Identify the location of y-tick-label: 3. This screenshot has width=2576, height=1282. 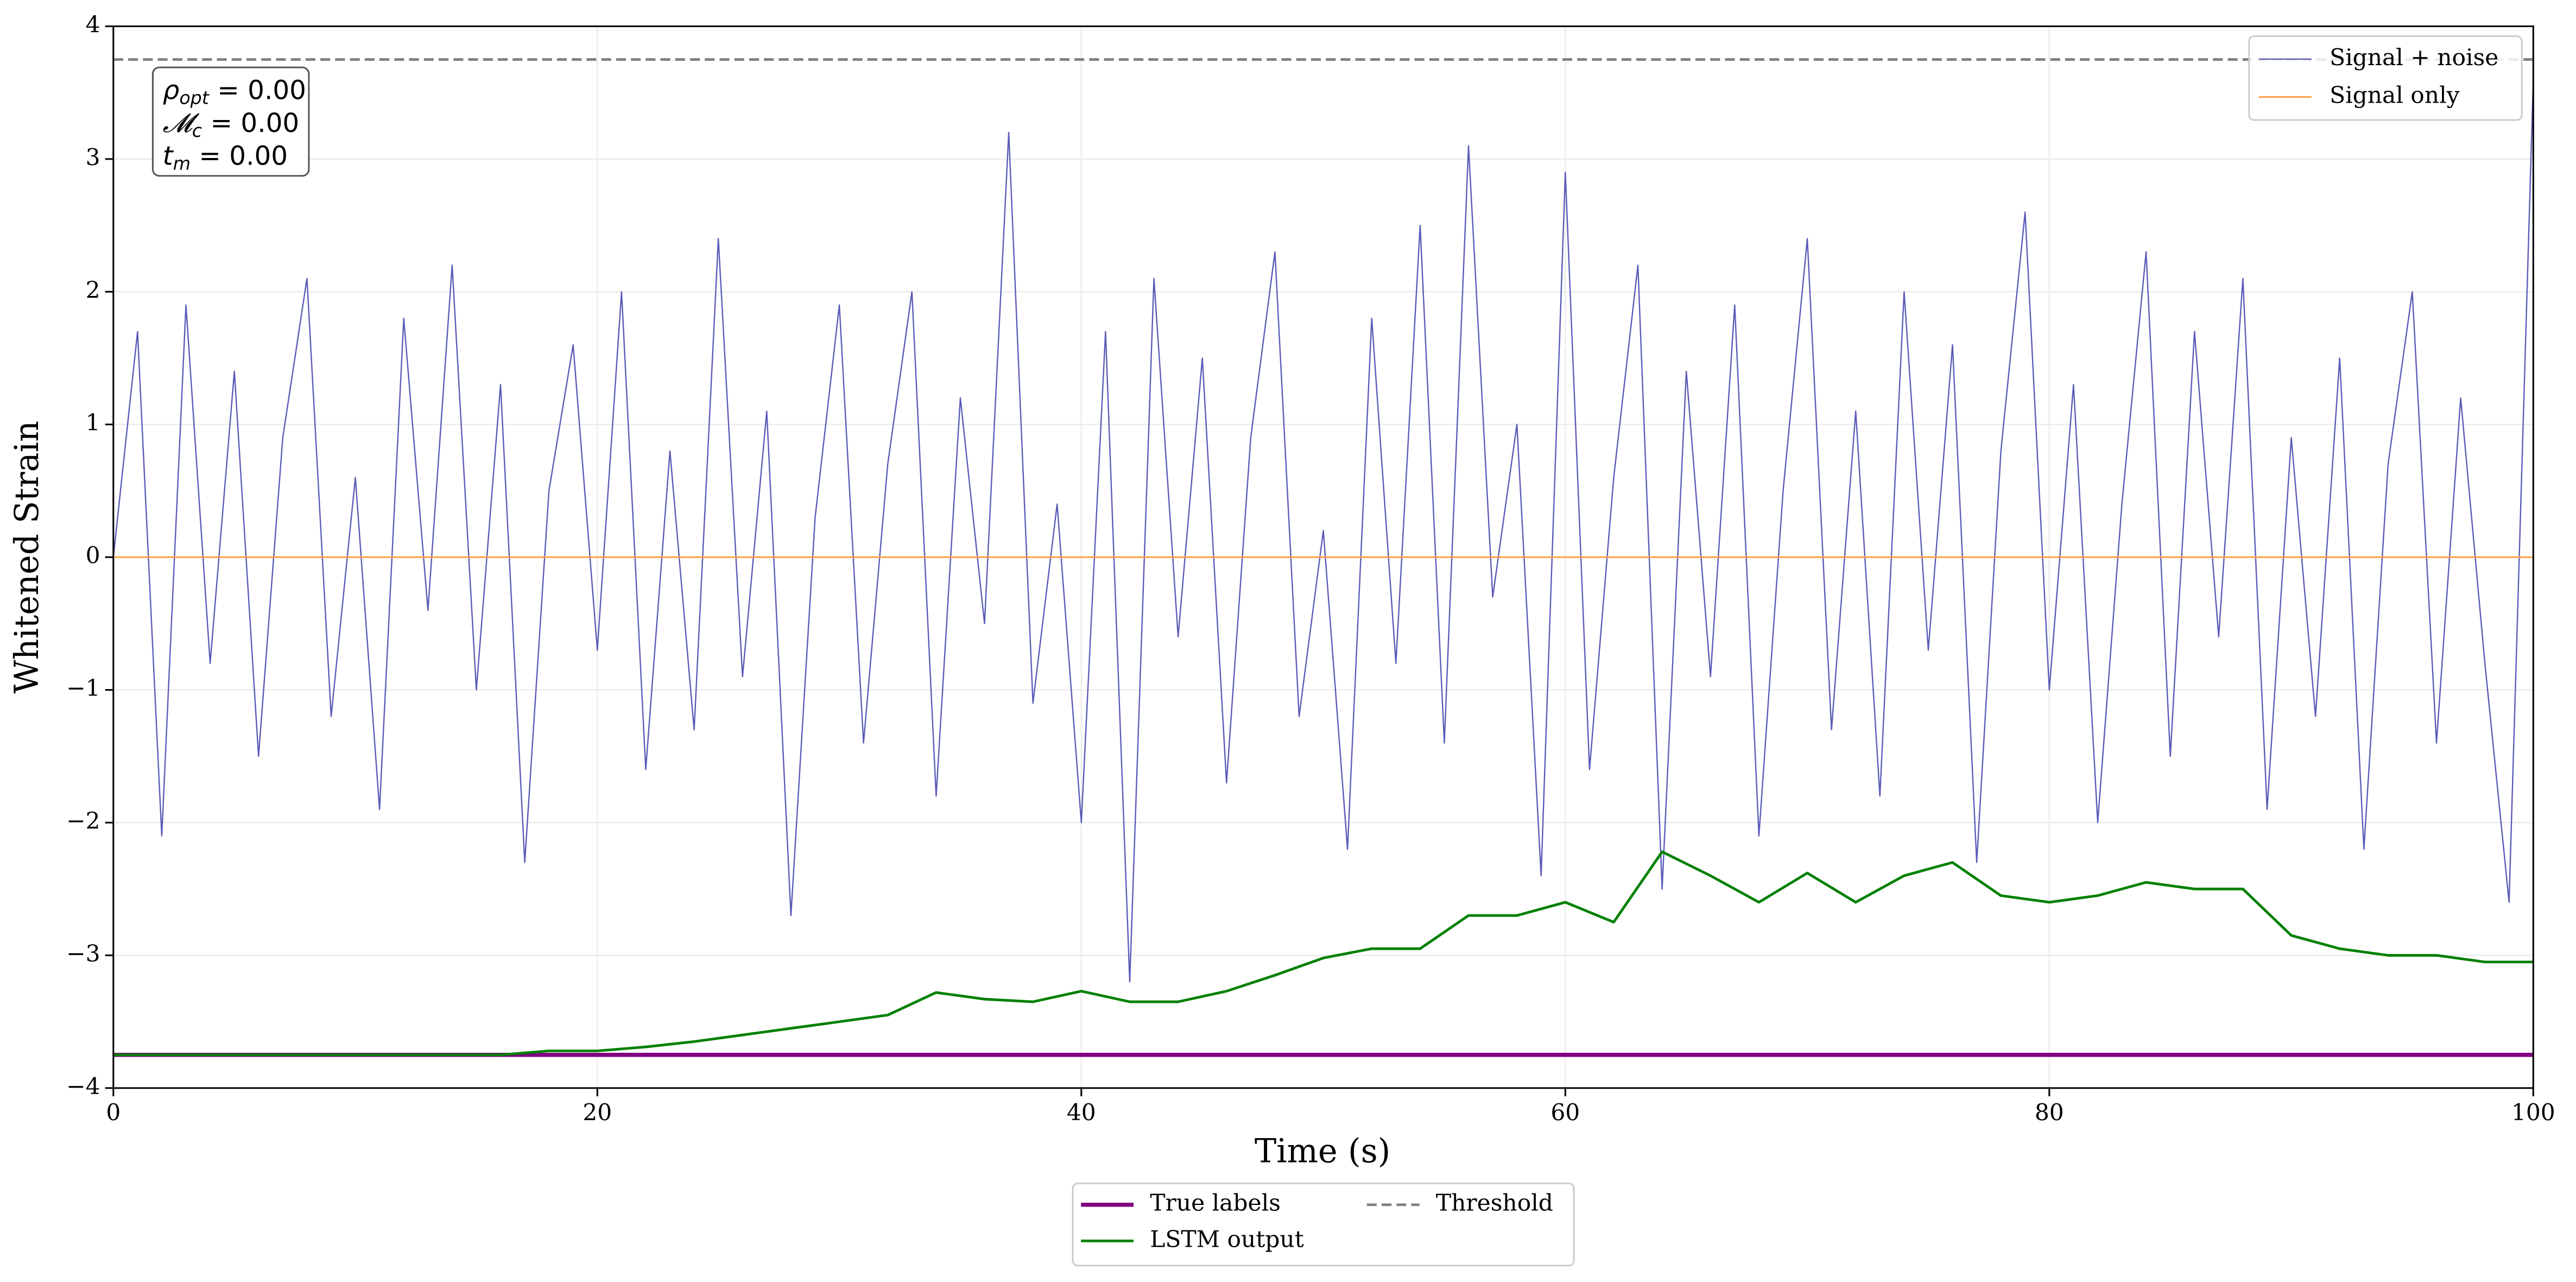
(93, 157).